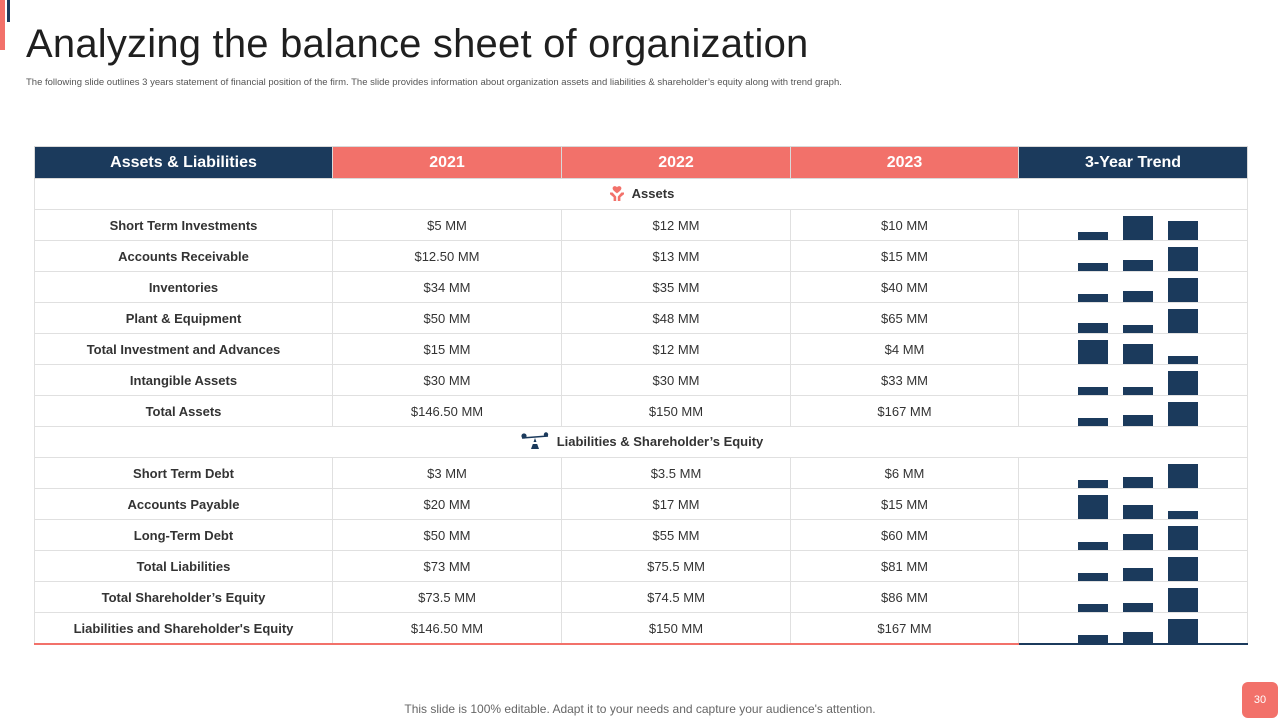  Describe the element at coordinates (676, 535) in the screenshot. I see `value-cell-2022: $55 MM` at that location.